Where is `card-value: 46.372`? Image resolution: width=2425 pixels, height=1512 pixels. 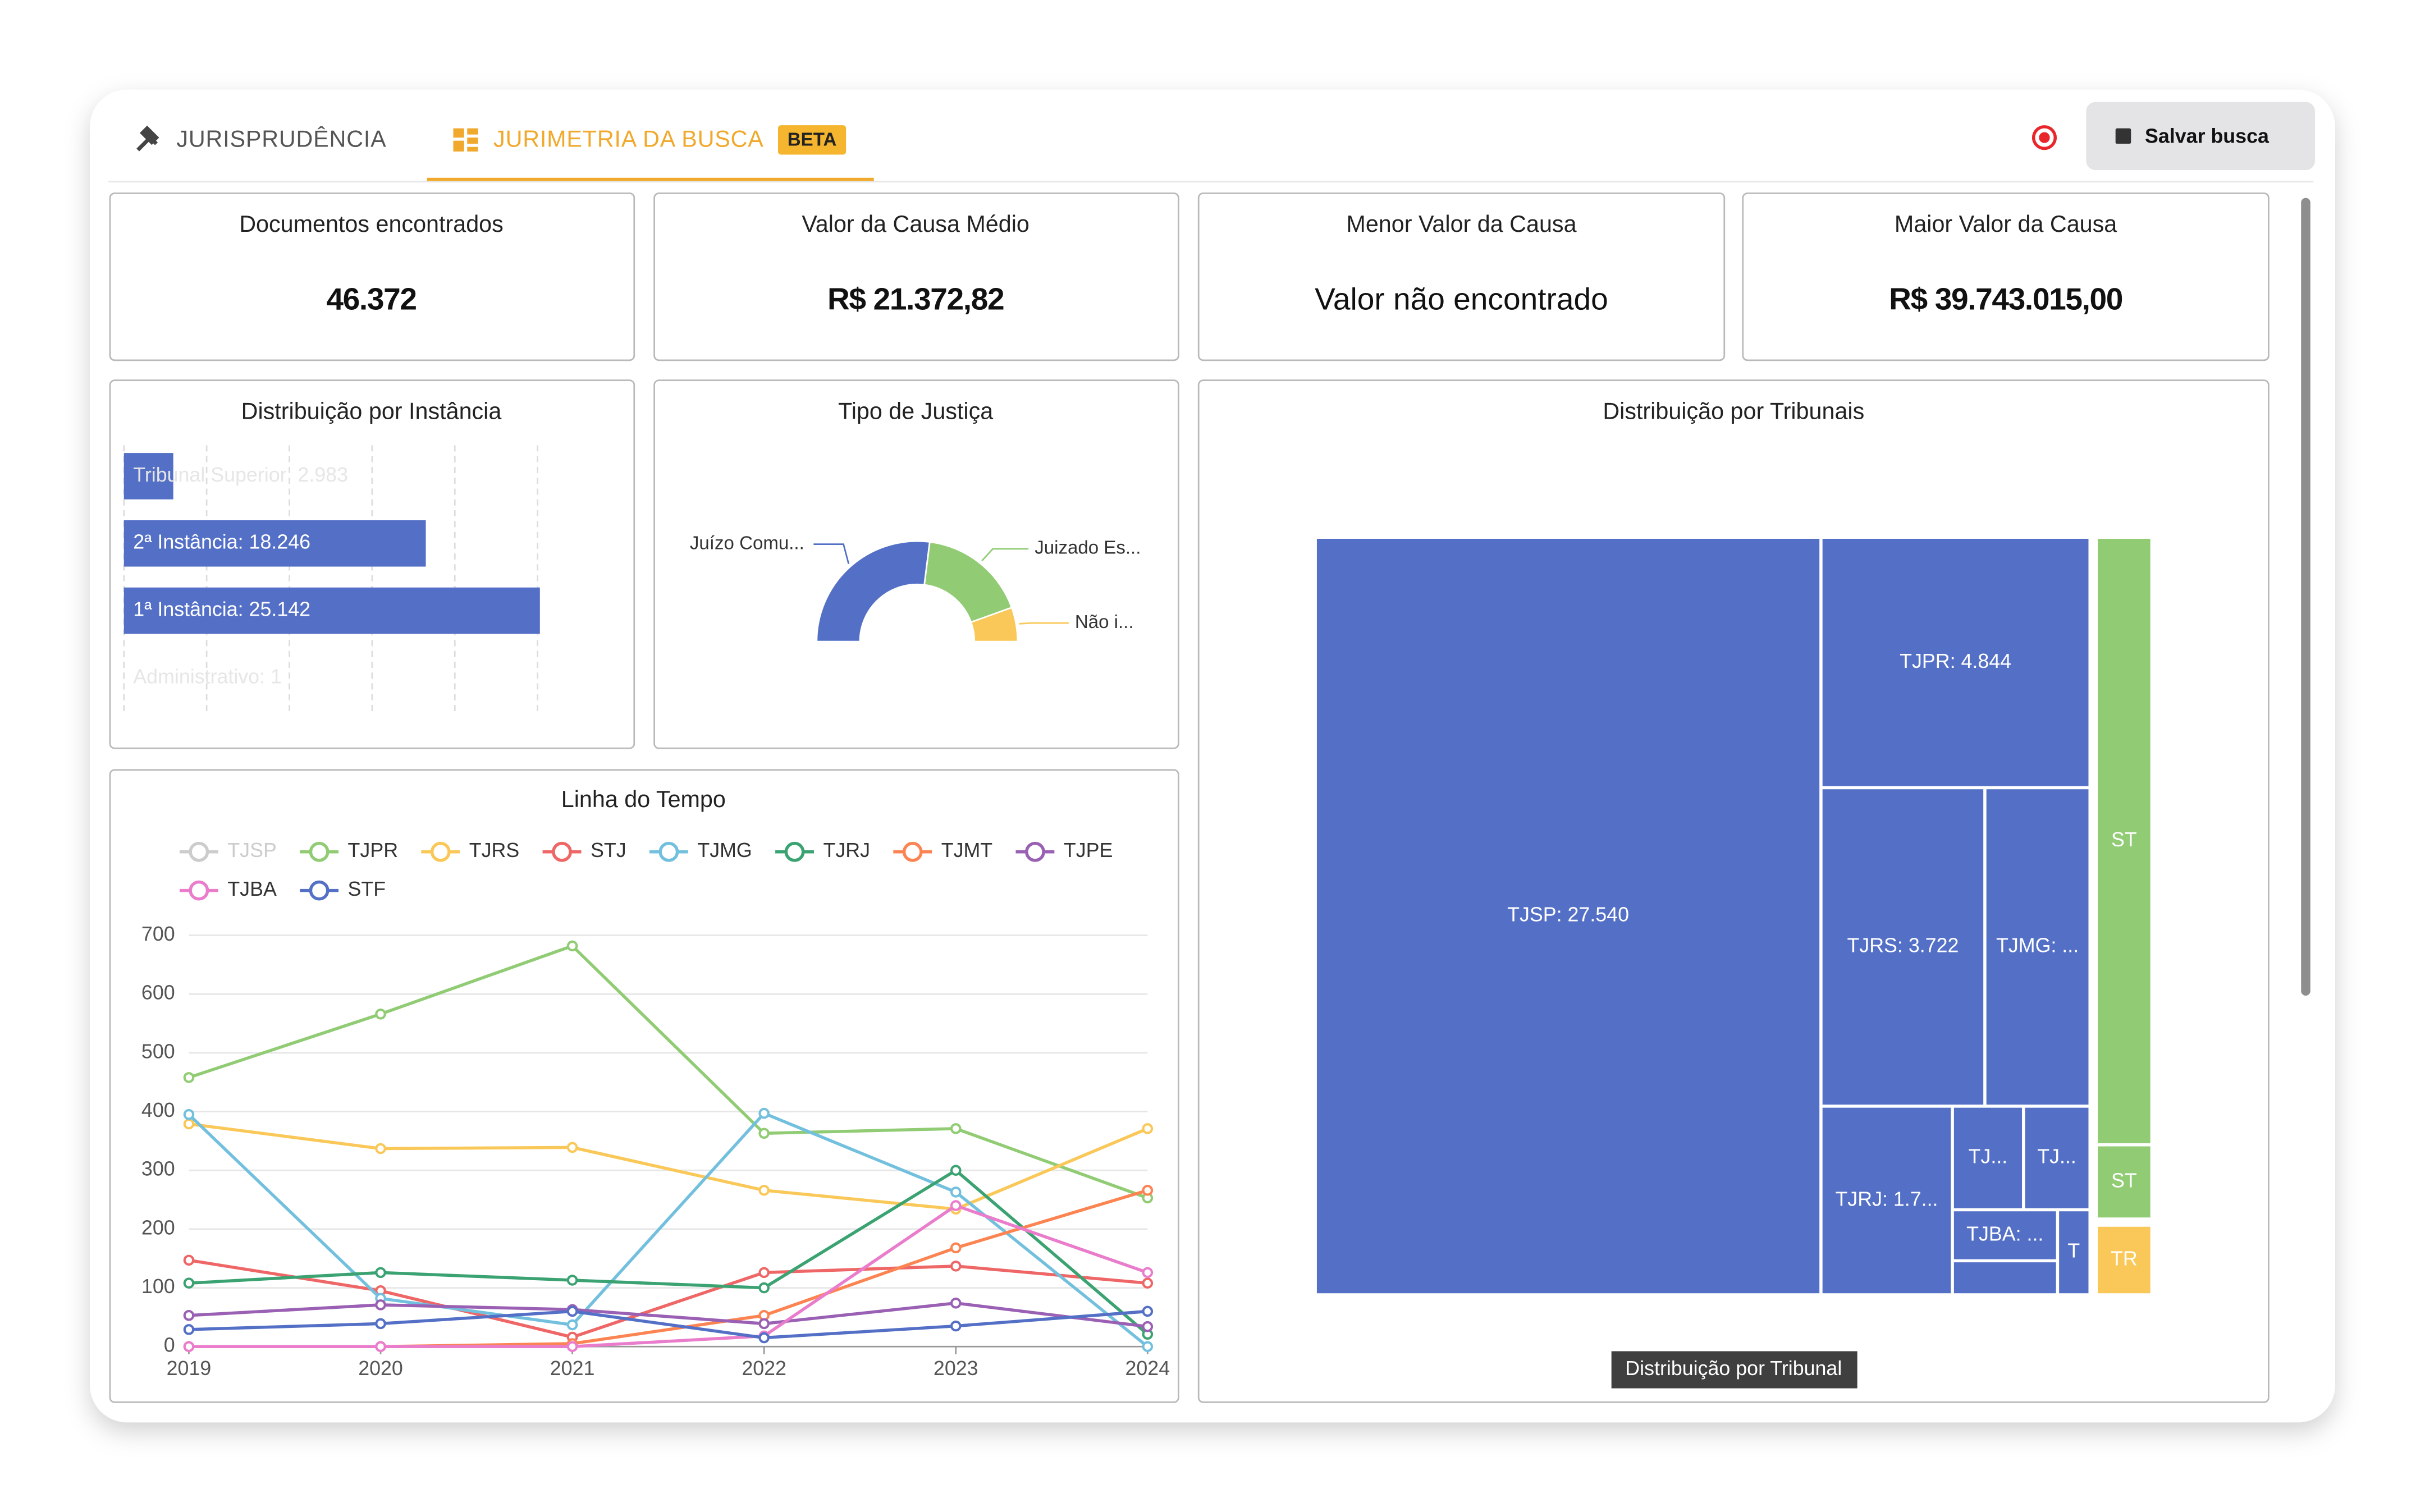
card-value: 46.372 is located at coordinates (371, 299).